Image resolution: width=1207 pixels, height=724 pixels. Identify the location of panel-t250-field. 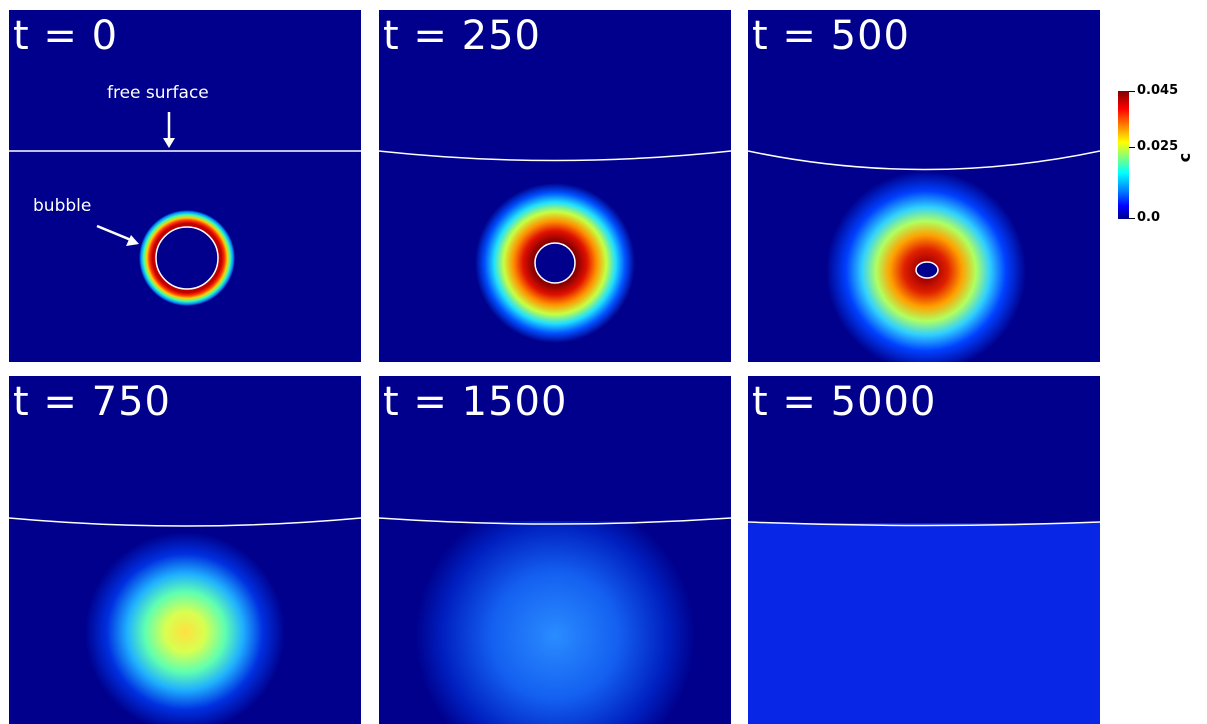
(555, 246).